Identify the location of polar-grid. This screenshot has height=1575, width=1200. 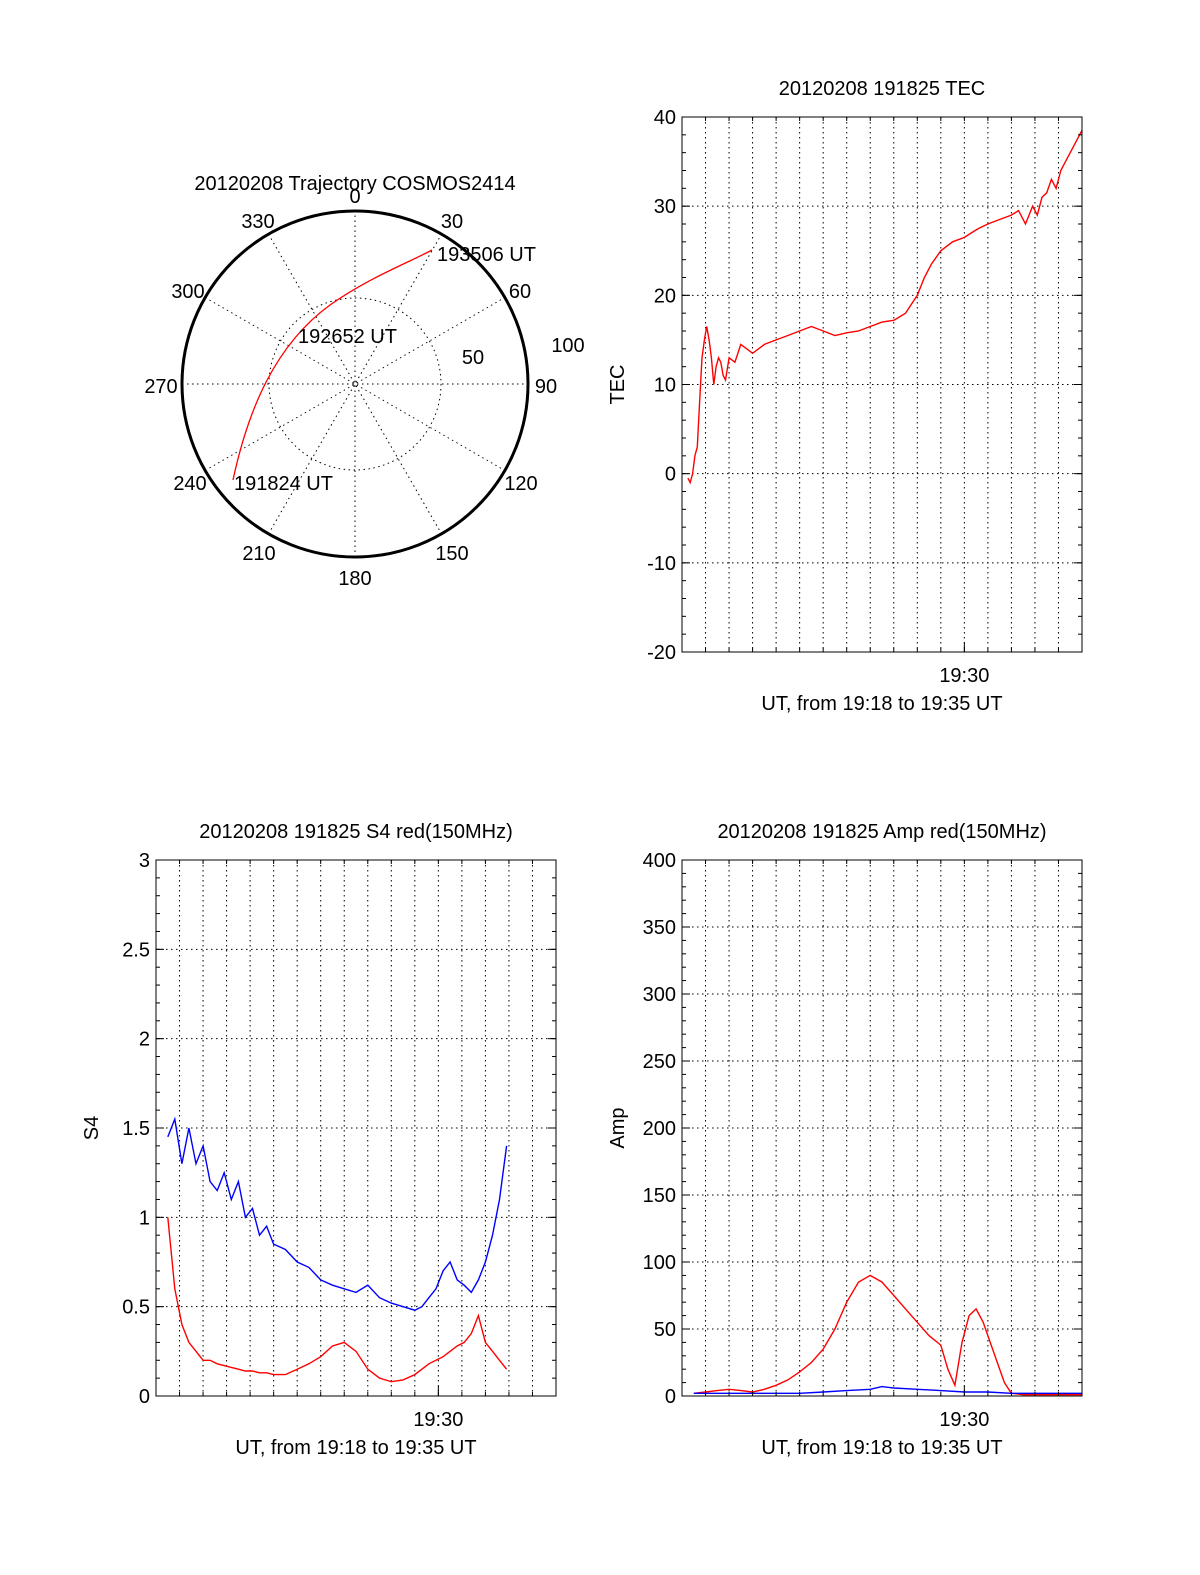
(355, 384).